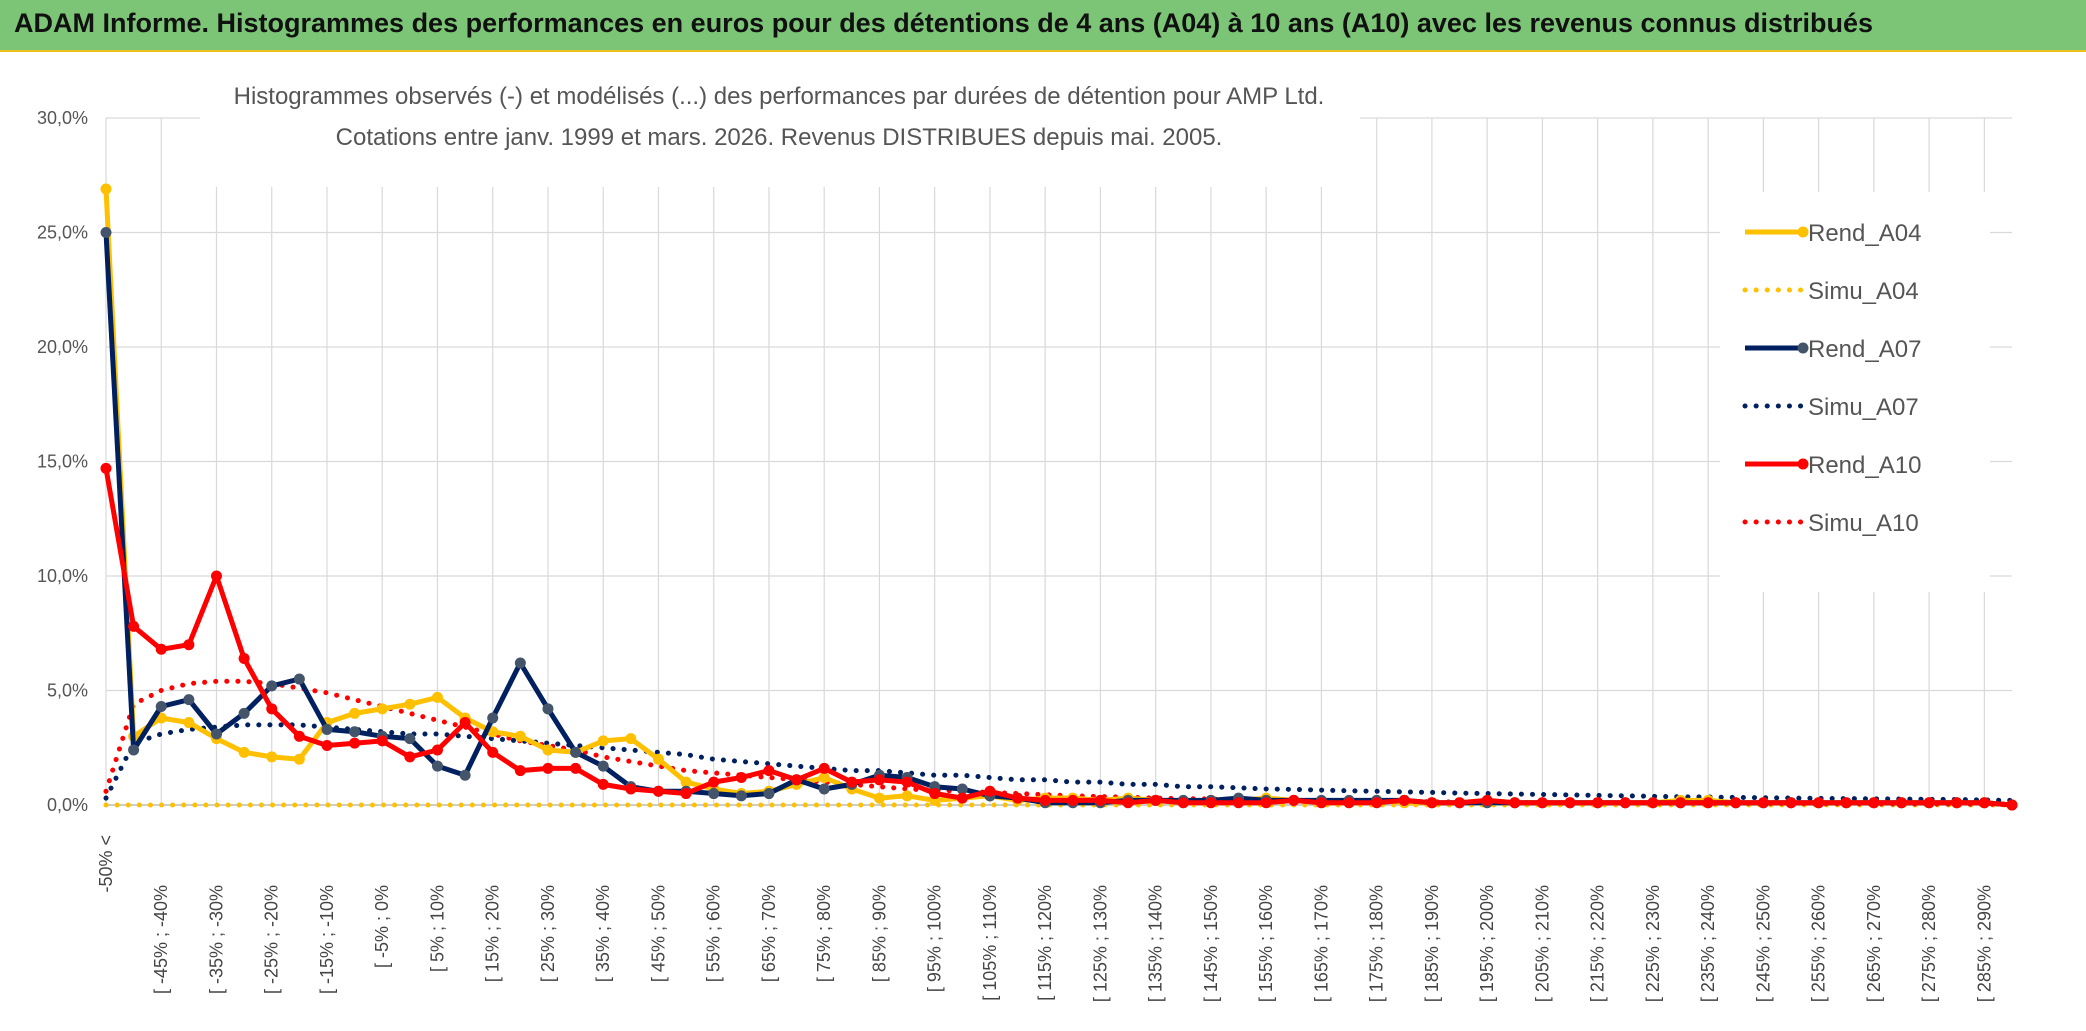  I want to click on x-tick-label: [ 85% ; 90%, so click(879, 933).